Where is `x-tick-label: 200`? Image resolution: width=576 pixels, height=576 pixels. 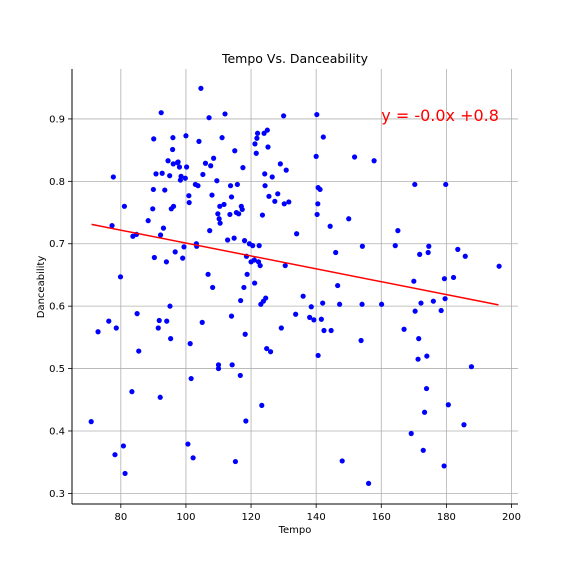
x-tick-label: 200 is located at coordinates (511, 517).